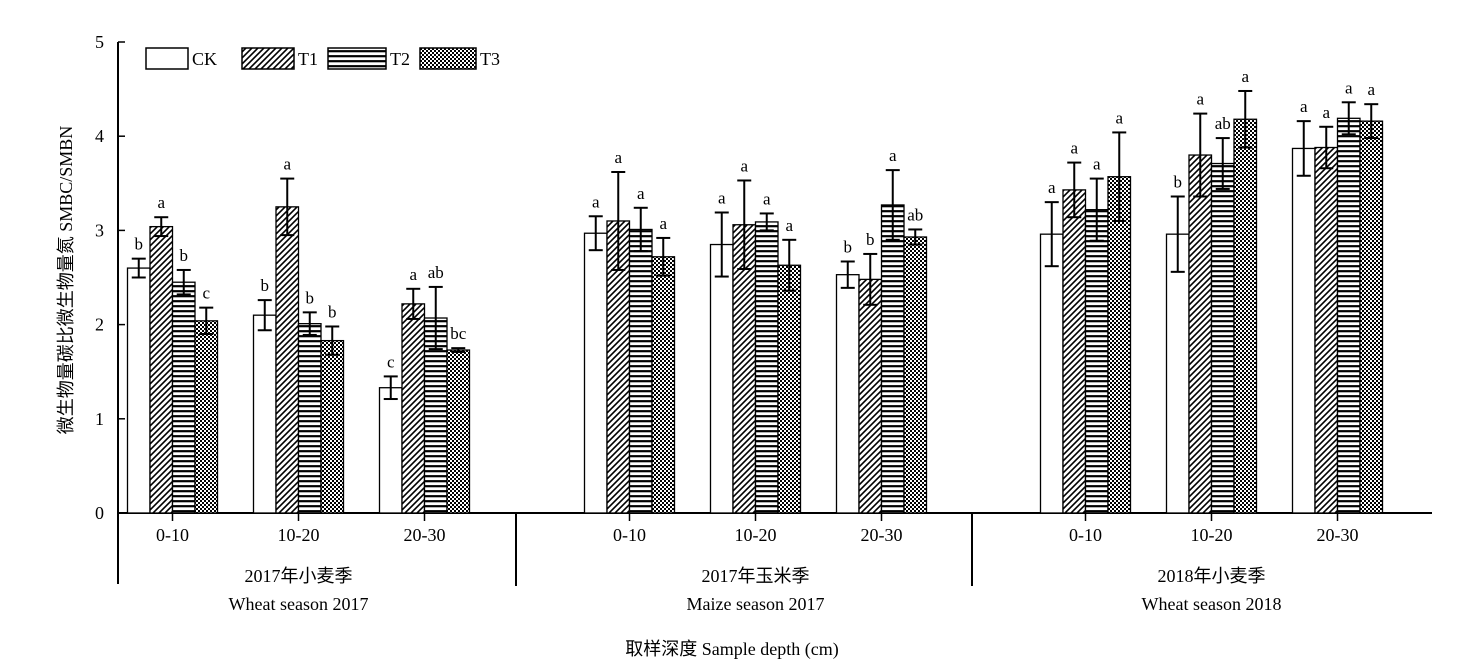  Describe the element at coordinates (99, 42) in the screenshot. I see `y-tick-label: 5` at that location.